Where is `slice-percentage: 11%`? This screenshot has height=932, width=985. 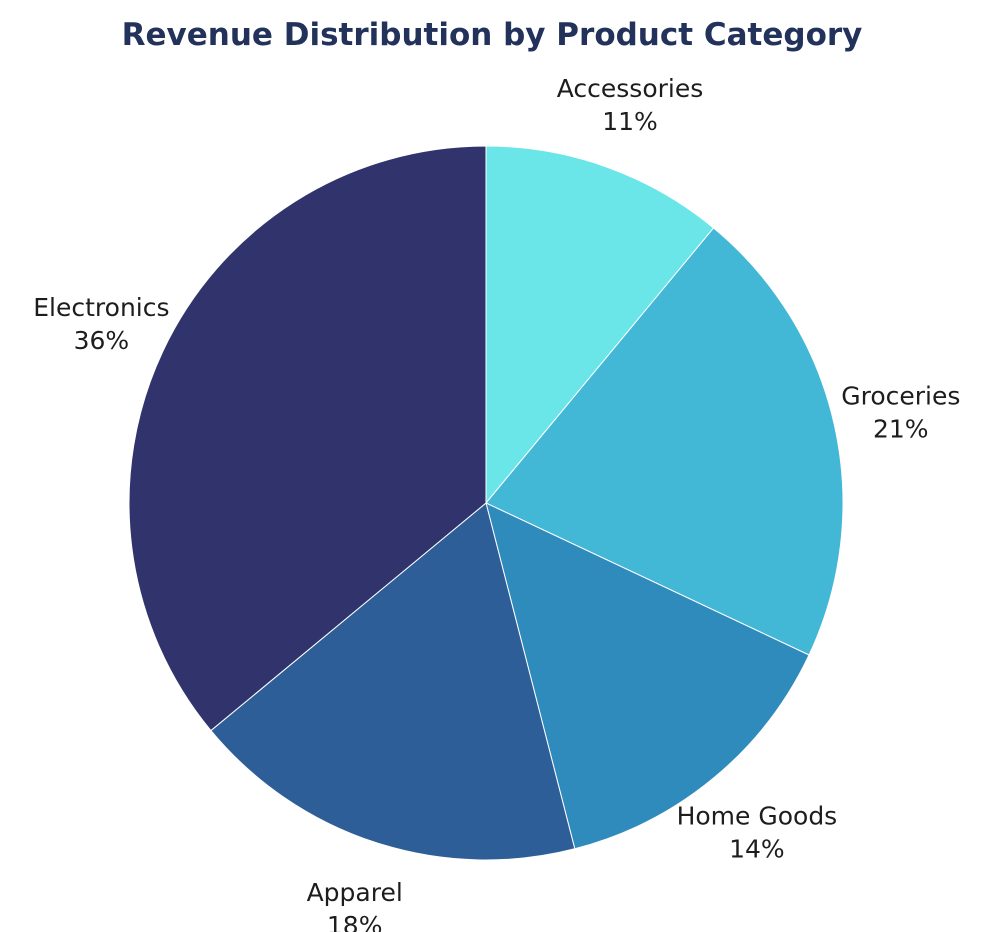
slice-percentage: 11% is located at coordinates (630, 121).